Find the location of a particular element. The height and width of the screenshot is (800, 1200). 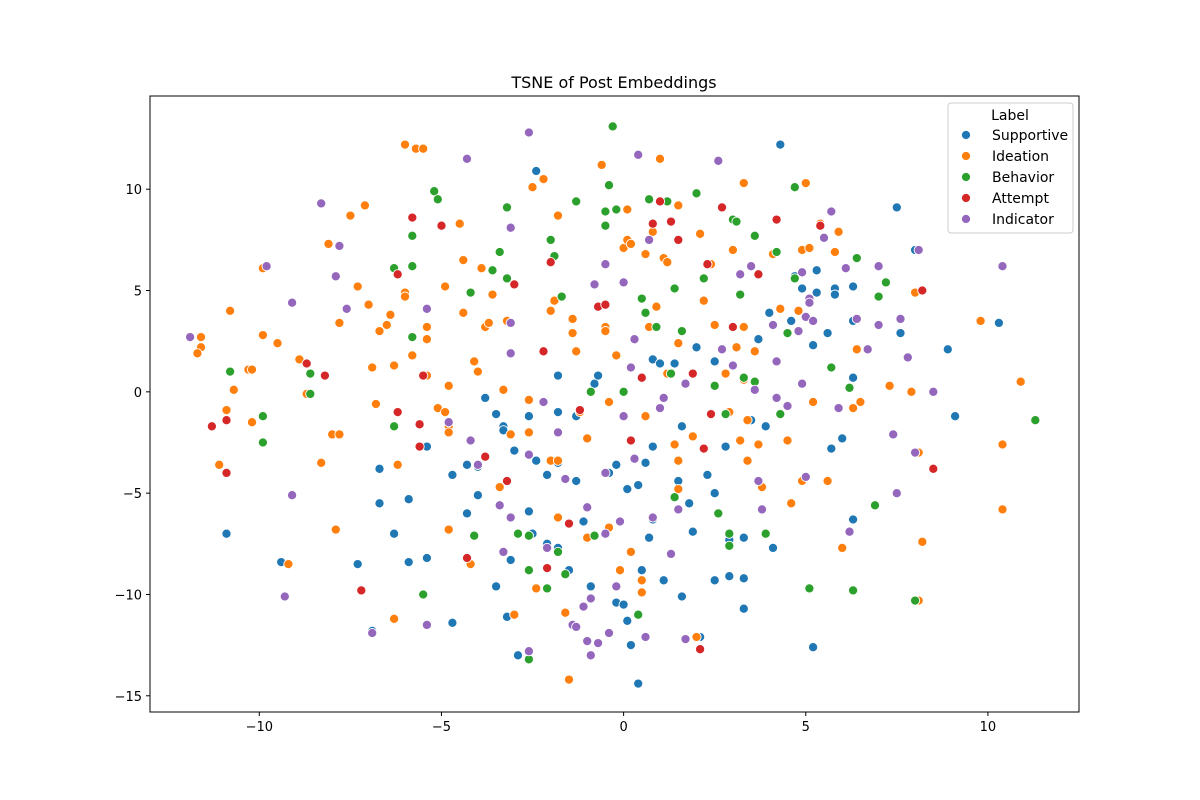

legend-title: Label is located at coordinates (1010, 116).